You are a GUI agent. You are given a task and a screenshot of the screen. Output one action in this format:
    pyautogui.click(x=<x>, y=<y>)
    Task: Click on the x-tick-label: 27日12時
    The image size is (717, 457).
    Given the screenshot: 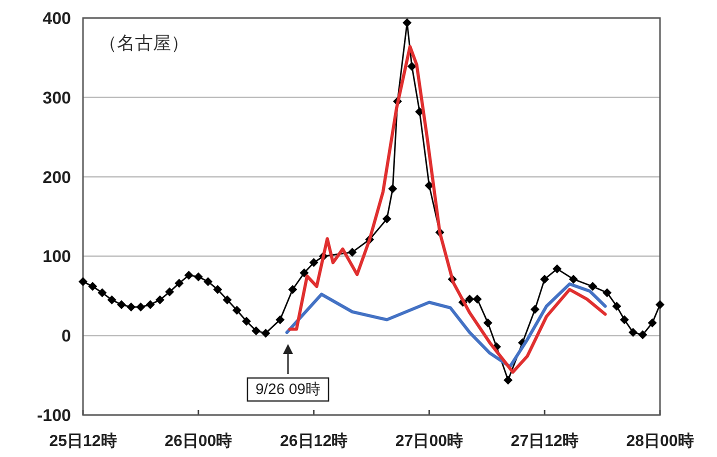 What is the action you would take?
    pyautogui.click(x=544, y=441)
    